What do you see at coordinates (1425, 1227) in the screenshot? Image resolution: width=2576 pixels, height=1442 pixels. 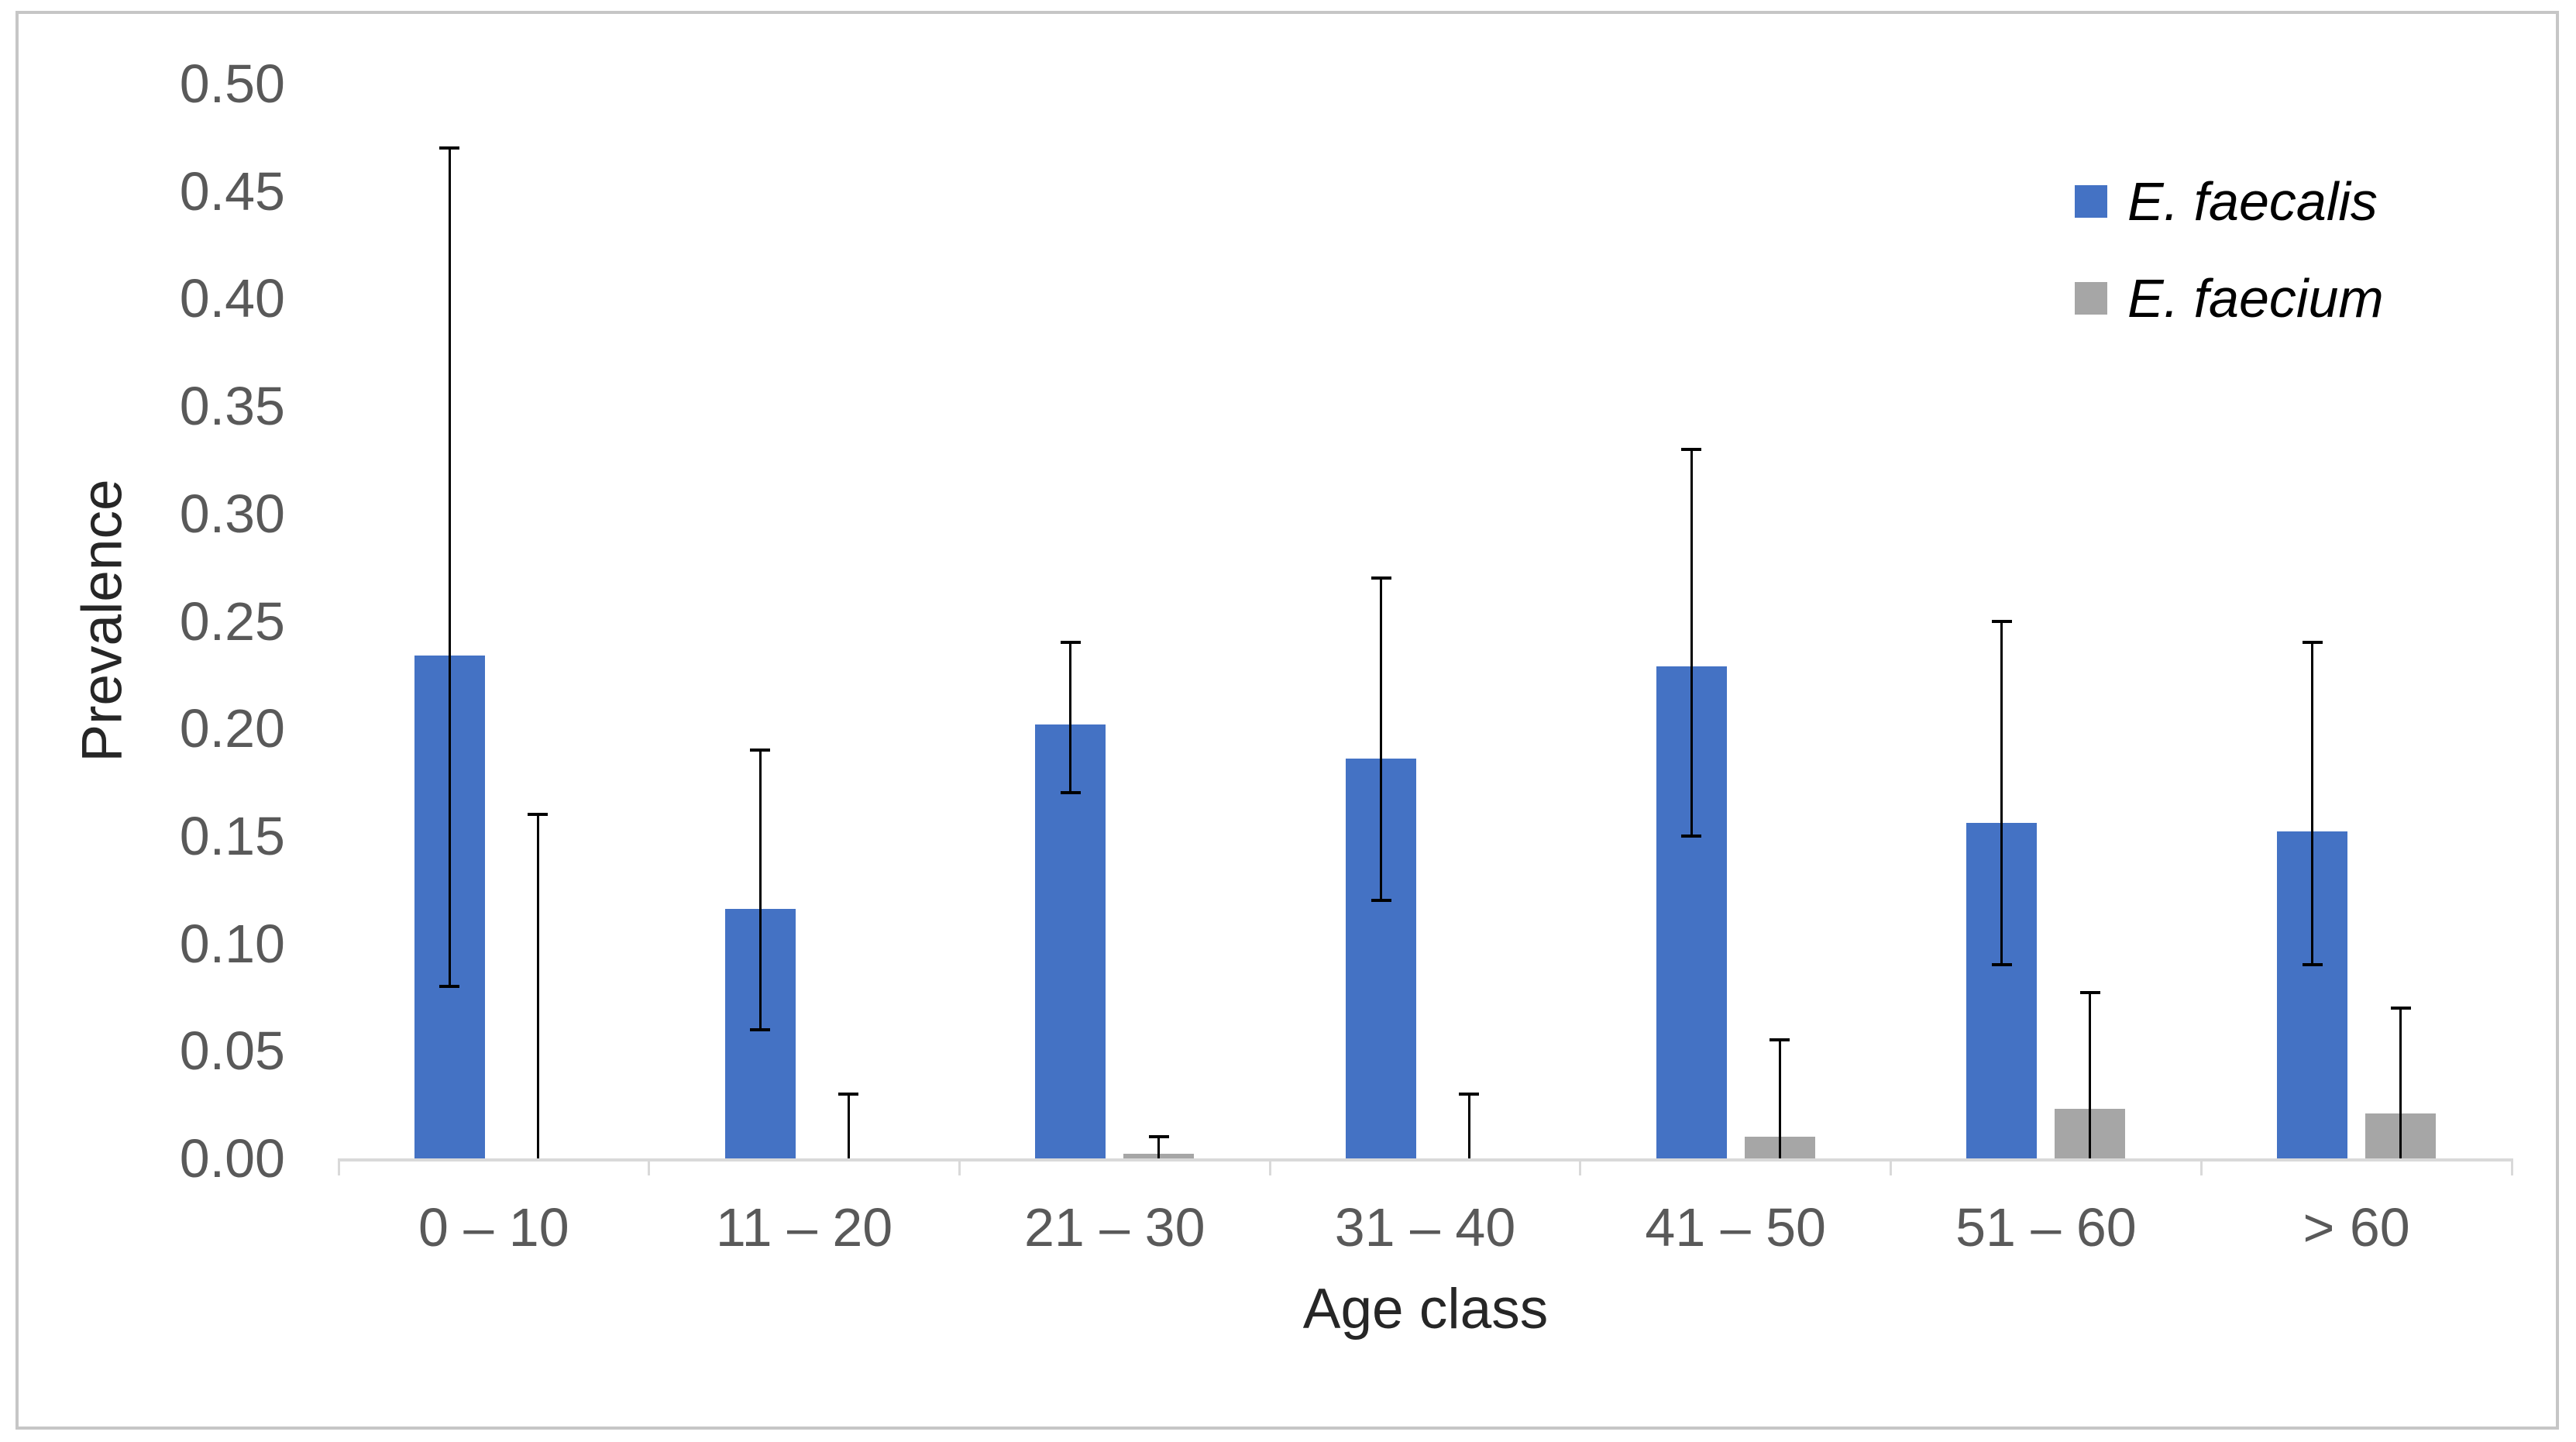 I see `x-axis-category-label: 31 – 40` at bounding box center [1425, 1227].